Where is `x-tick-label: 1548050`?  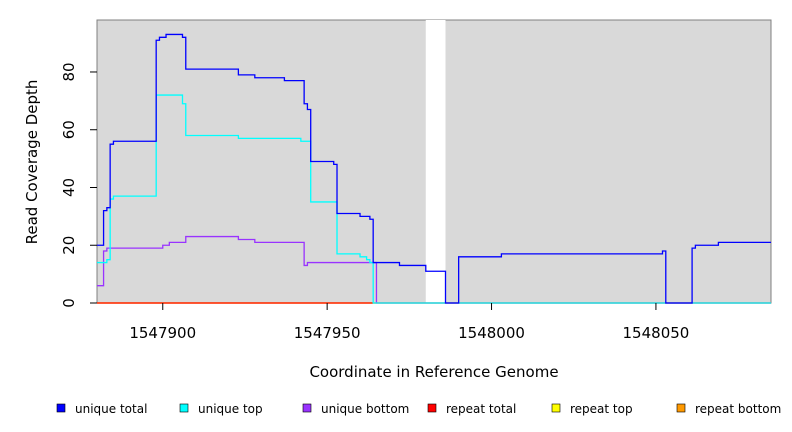
x-tick-label: 1548050 is located at coordinates (656, 333).